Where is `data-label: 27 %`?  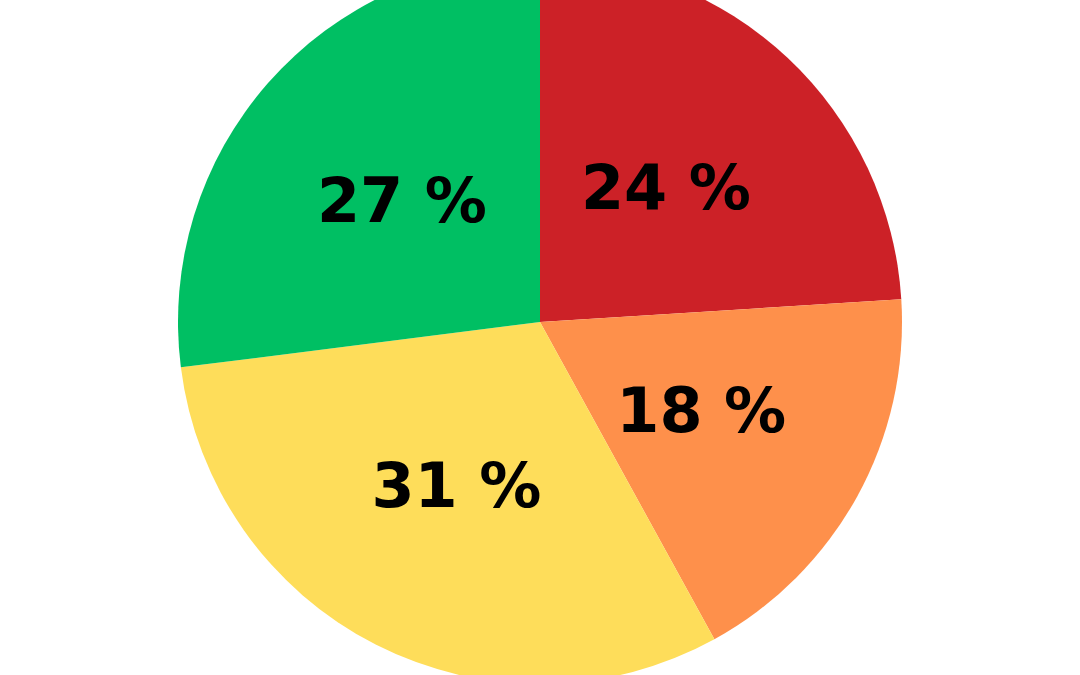
data-label: 27 % is located at coordinates (401, 200).